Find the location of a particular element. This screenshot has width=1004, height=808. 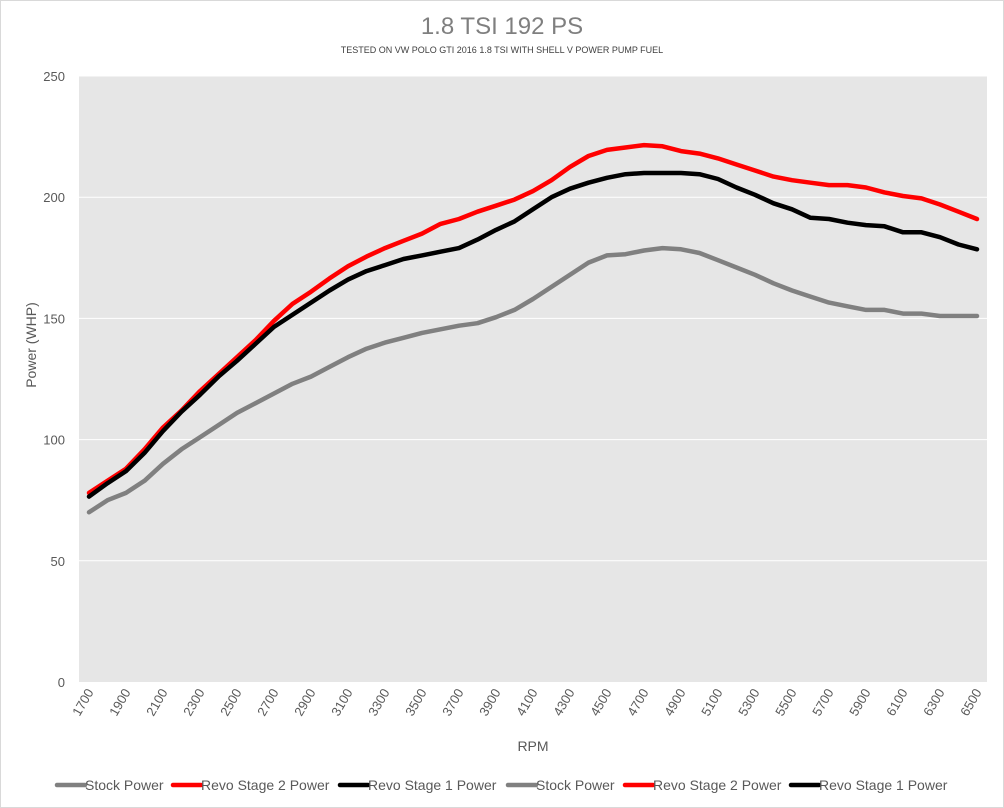

y-tick-label: 150 is located at coordinates (54, 318).